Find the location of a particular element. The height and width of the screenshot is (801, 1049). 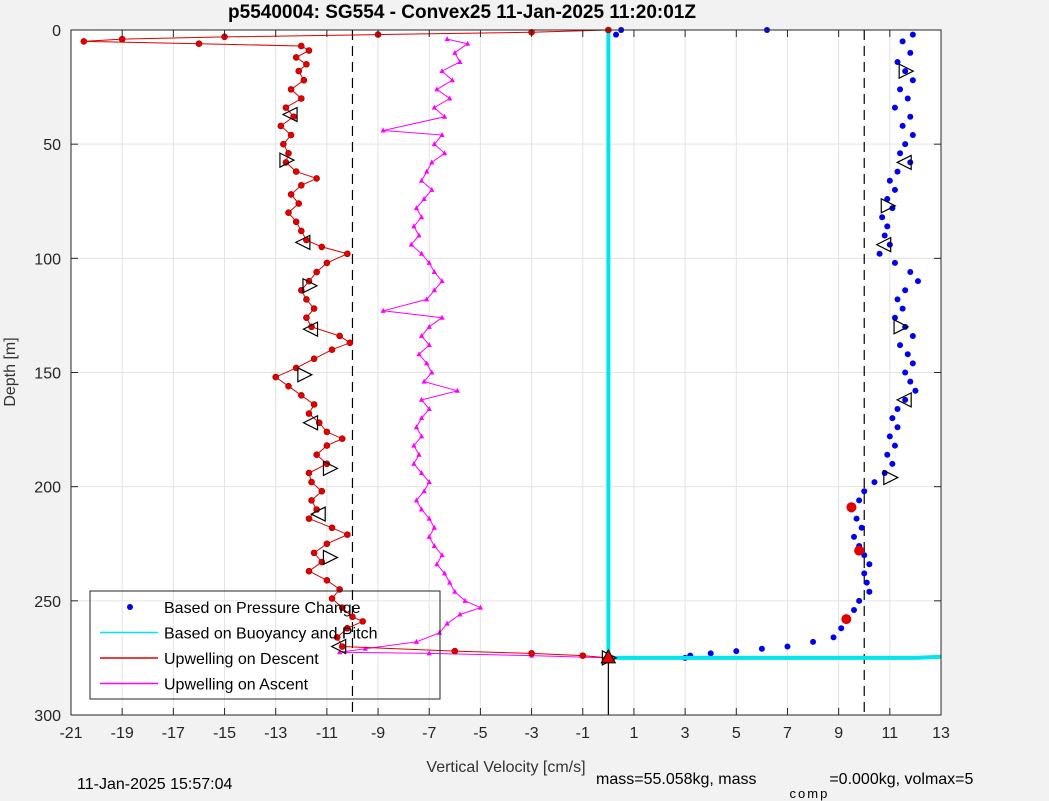

x-tick-label: -19 is located at coordinates (122, 733).